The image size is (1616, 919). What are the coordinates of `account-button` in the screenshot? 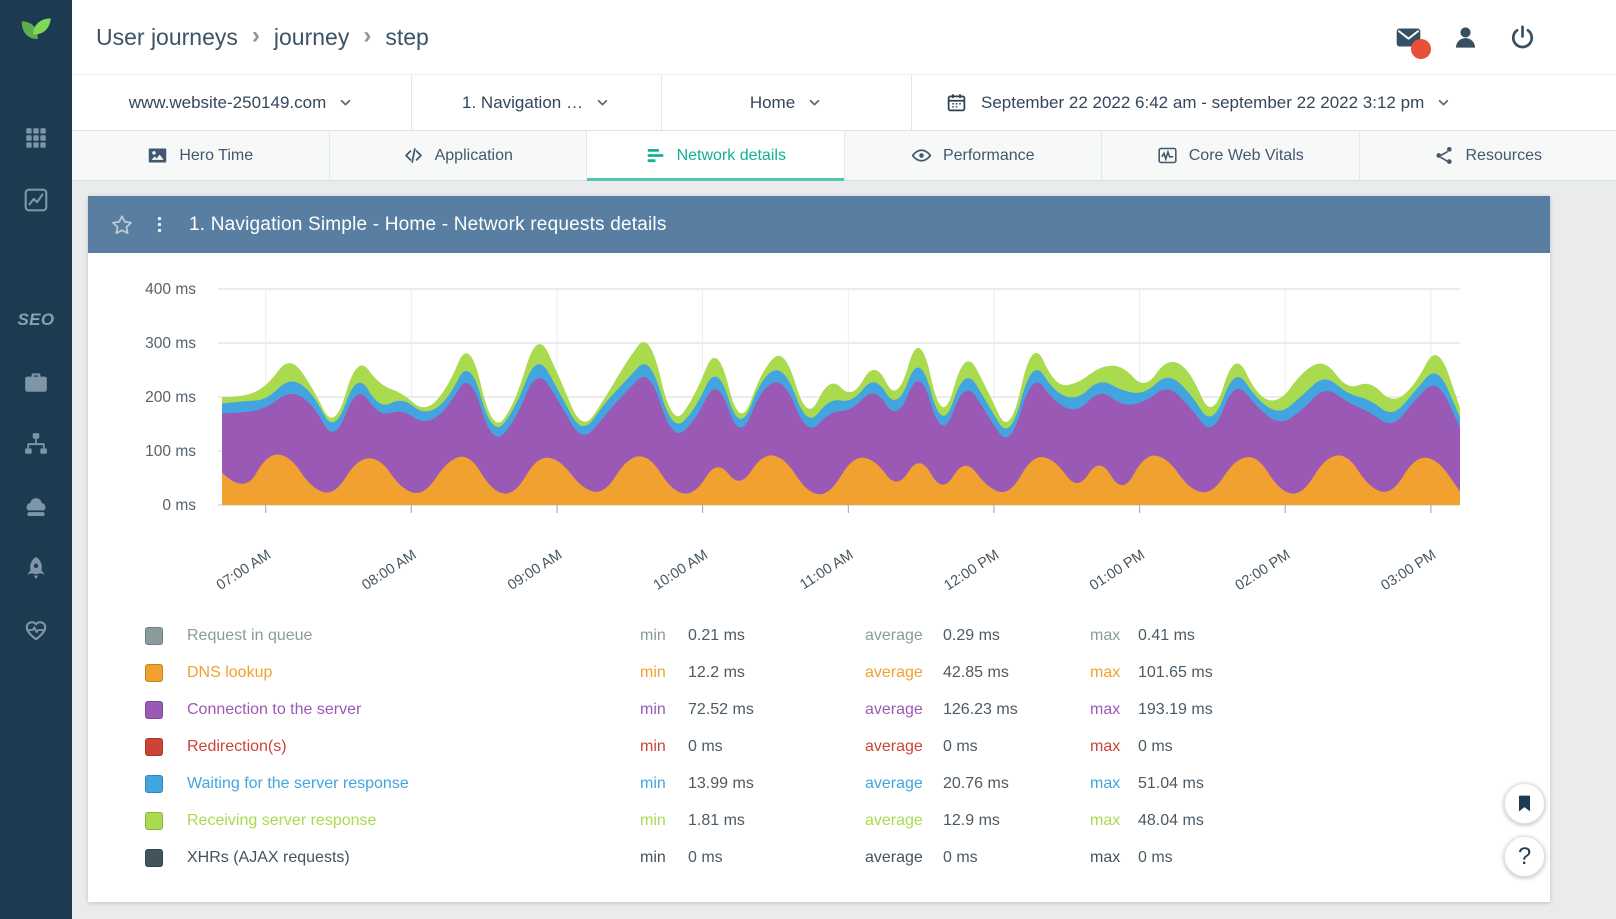 It's located at (1465, 37).